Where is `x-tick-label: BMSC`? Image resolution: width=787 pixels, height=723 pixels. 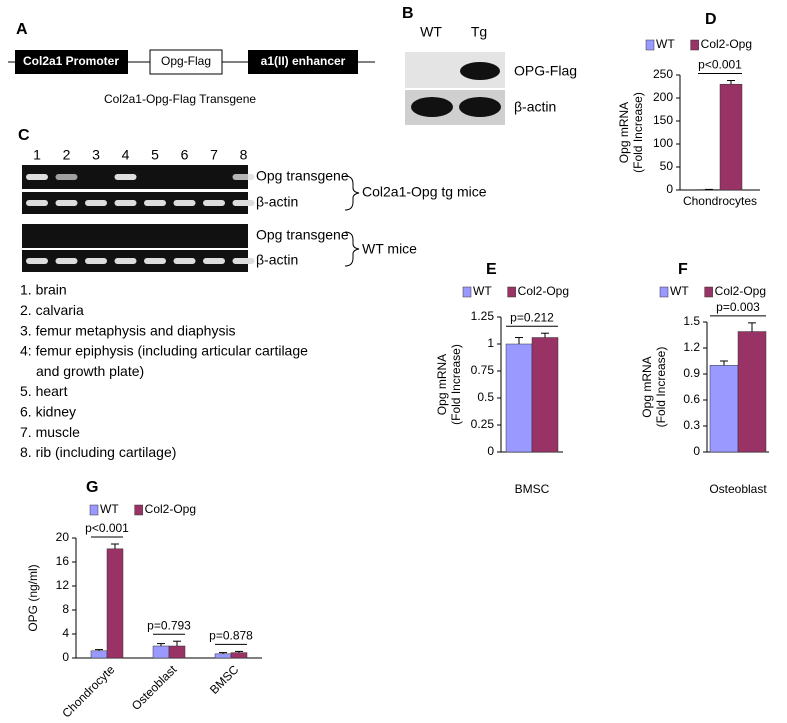 x-tick-label: BMSC is located at coordinates (224, 679).